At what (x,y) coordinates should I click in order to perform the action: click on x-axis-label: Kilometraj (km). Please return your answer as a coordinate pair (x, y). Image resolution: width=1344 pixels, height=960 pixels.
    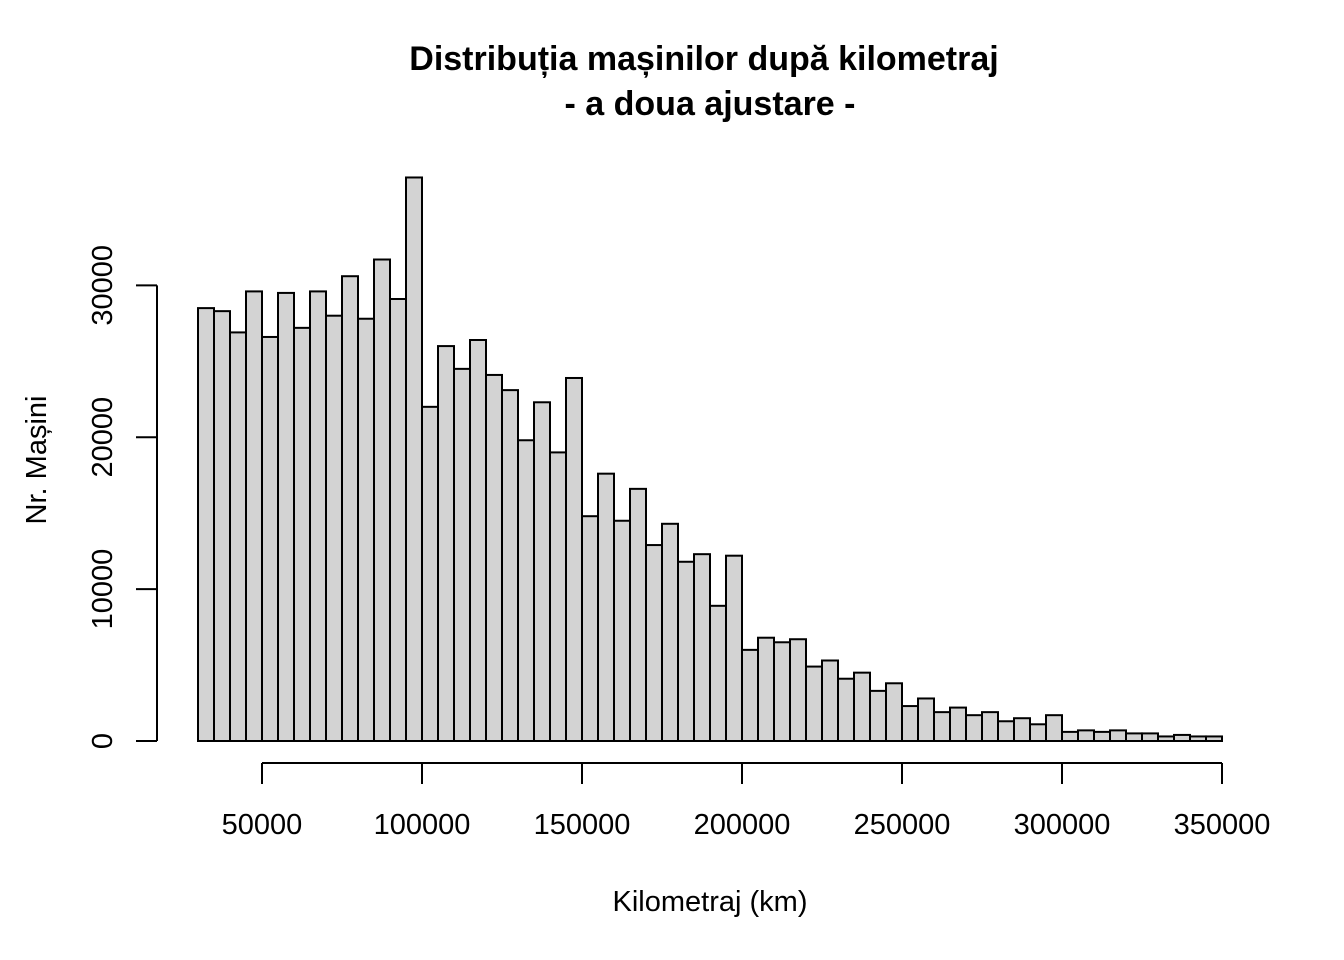
    Looking at the image, I should click on (710, 902).